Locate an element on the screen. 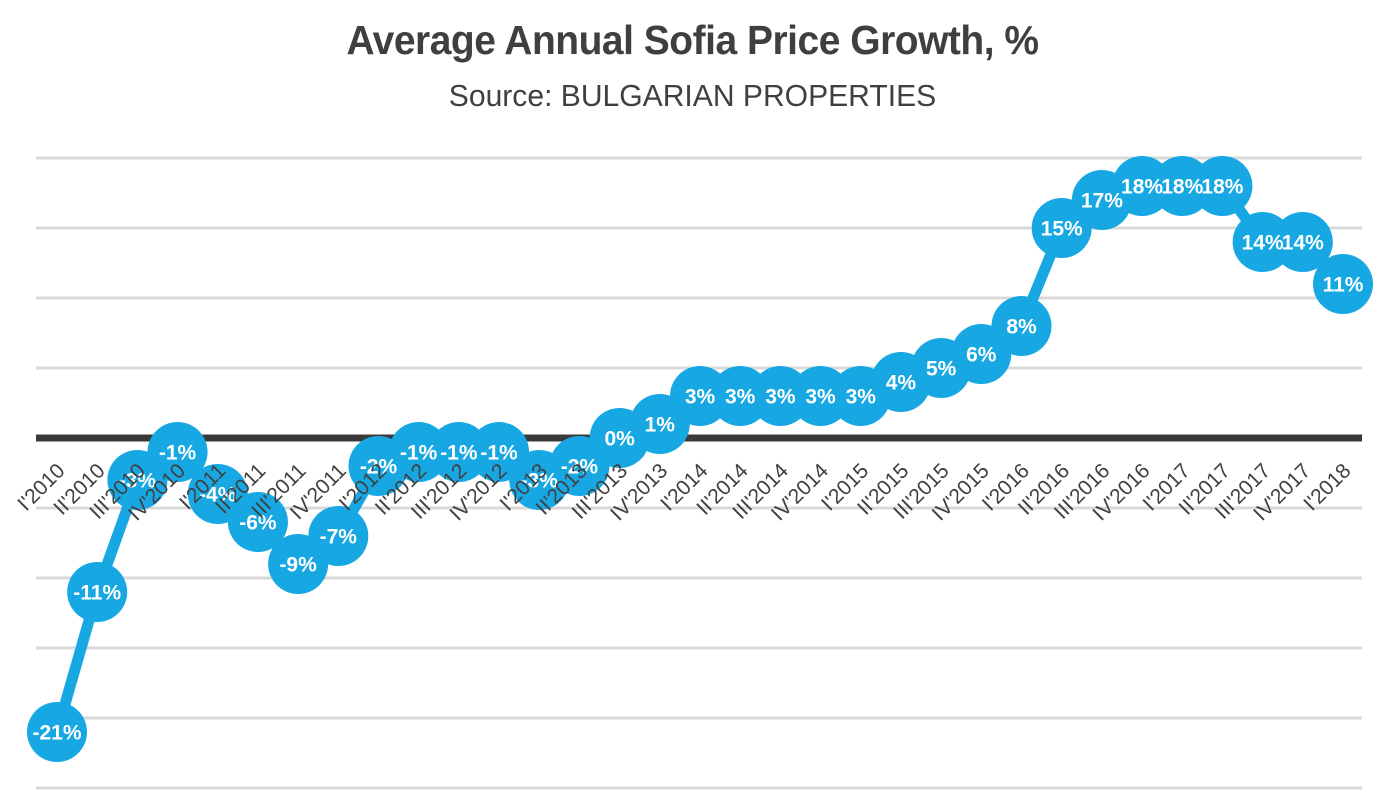 The width and height of the screenshot is (1385, 806). data-point-label: -11% is located at coordinates (97, 593).